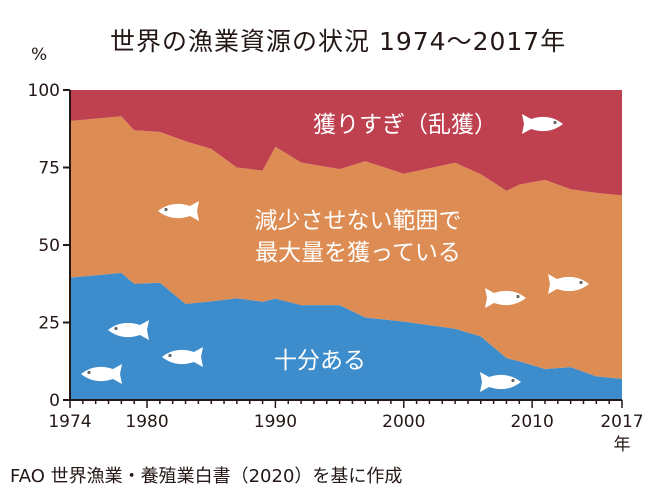  What do you see at coordinates (49, 324) in the screenshot?
I see `y-tick-label: 25` at bounding box center [49, 324].